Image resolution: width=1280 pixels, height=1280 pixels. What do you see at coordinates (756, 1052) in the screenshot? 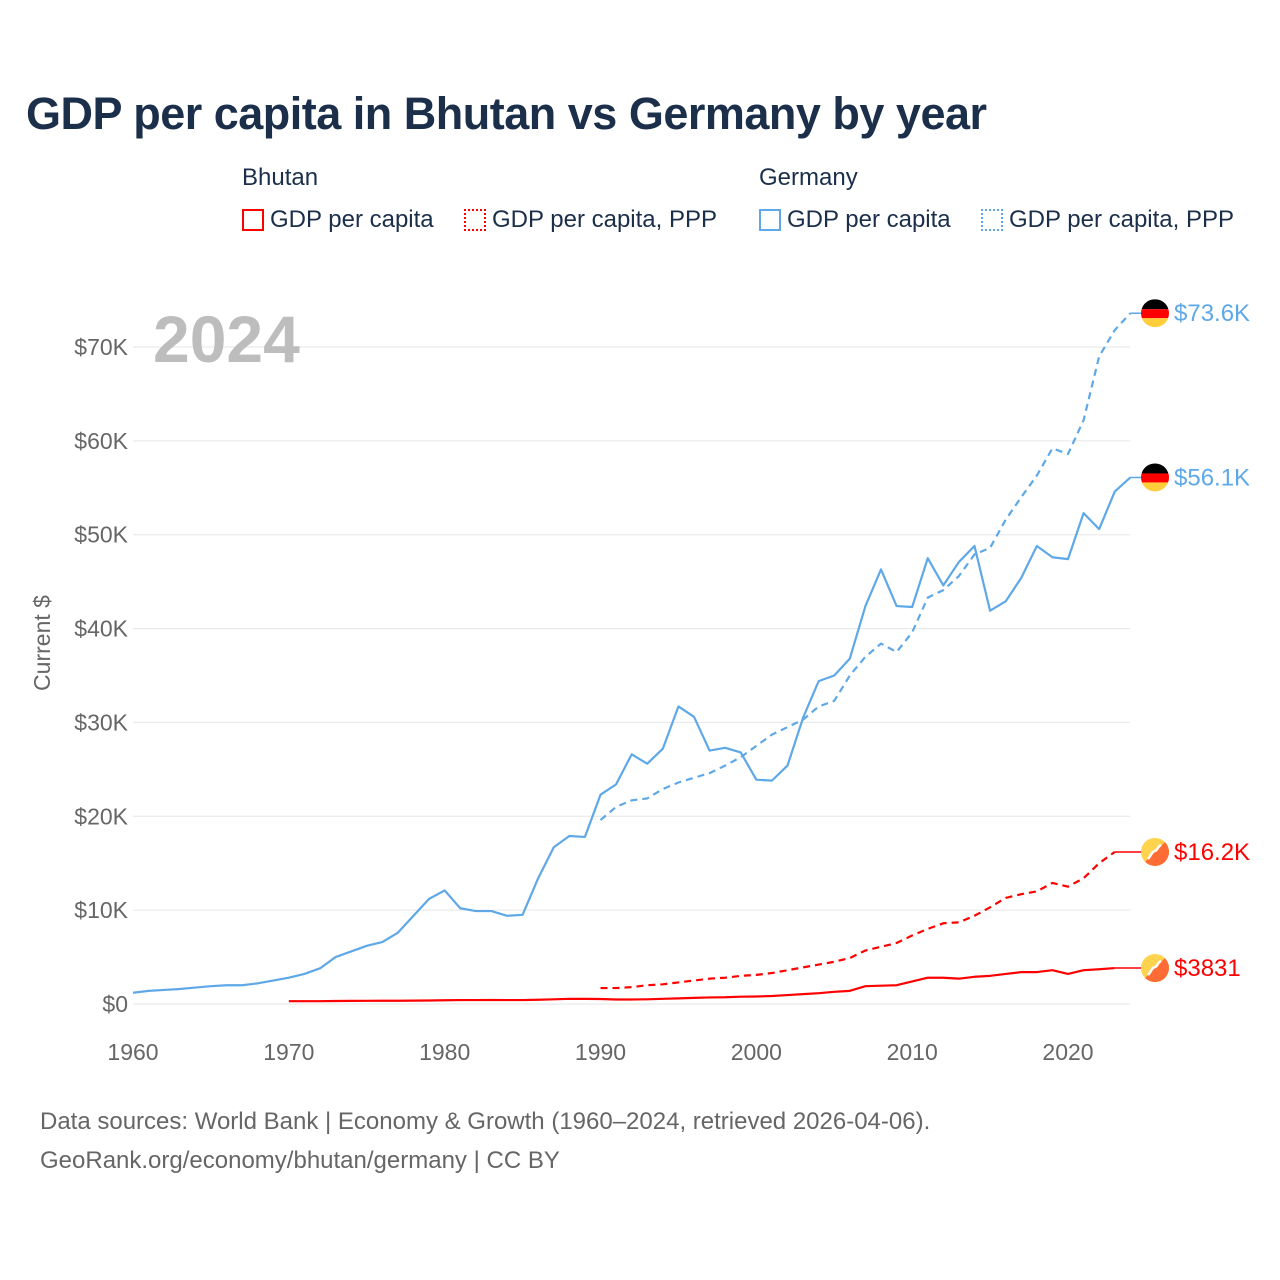
I see `x-tick-label: 2000` at bounding box center [756, 1052].